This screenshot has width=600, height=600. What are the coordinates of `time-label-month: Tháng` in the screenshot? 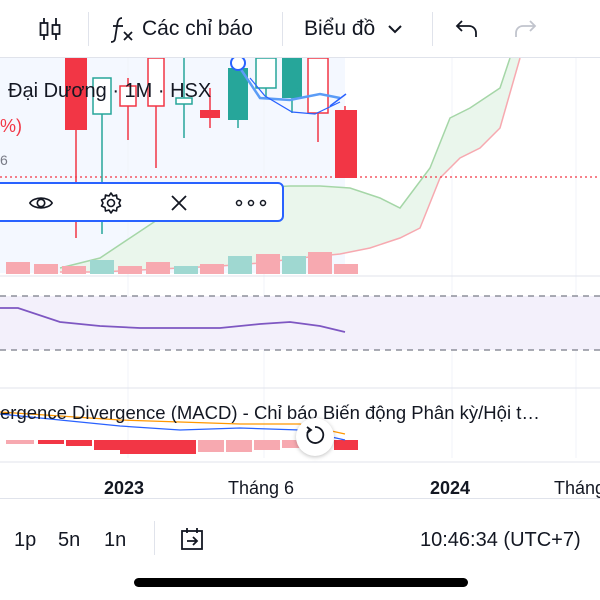 It's located at (577, 488).